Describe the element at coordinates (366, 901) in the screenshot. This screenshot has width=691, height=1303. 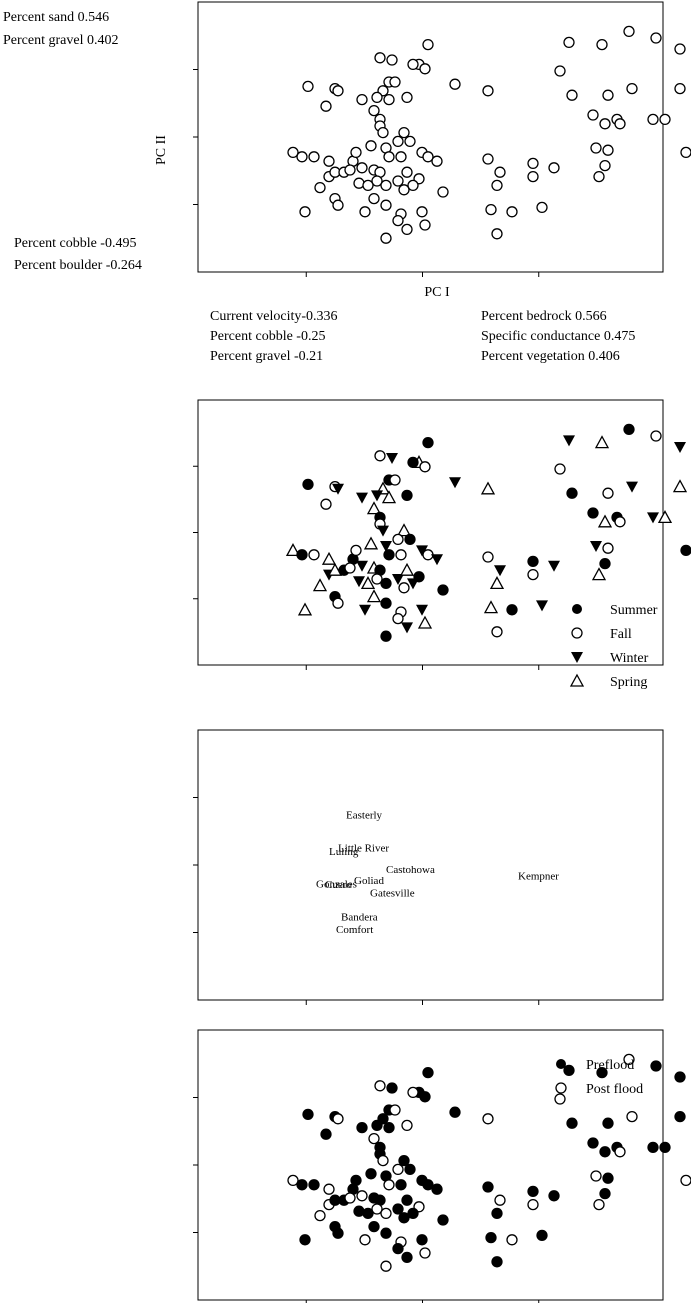
I see `panel-3-ticks` at that location.